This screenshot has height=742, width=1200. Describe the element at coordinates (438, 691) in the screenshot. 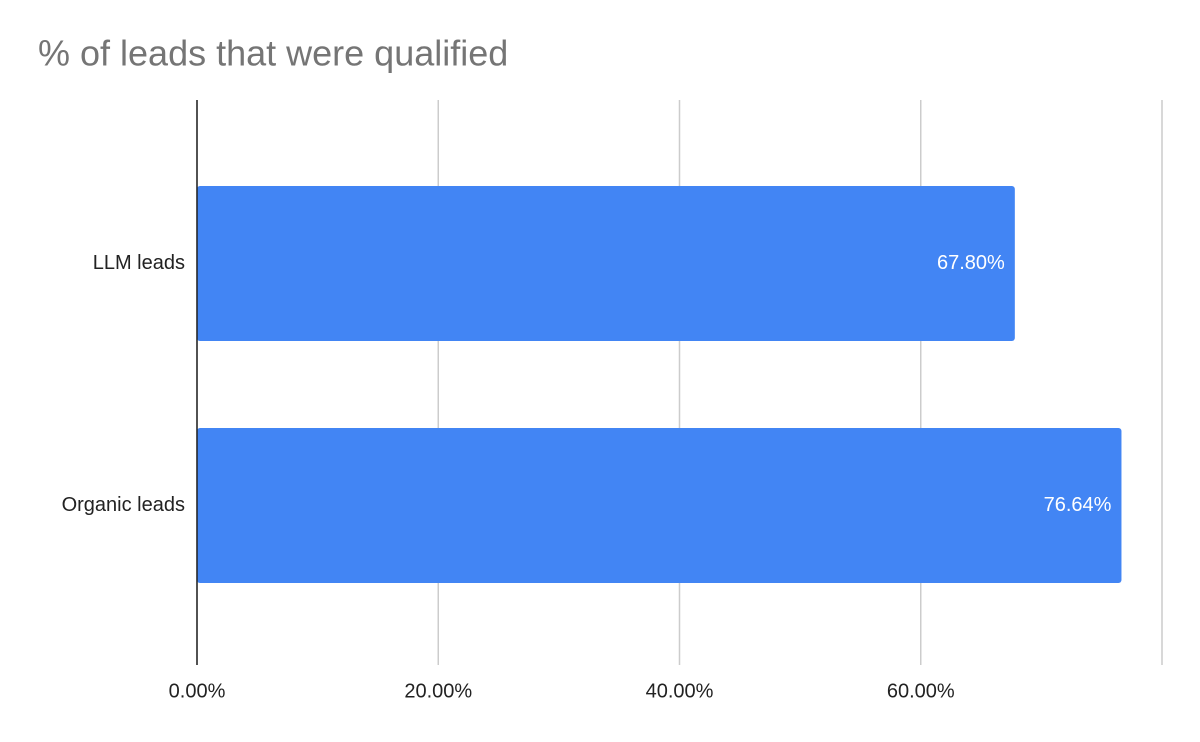

I see `x-tick-label: 20.00%` at that location.